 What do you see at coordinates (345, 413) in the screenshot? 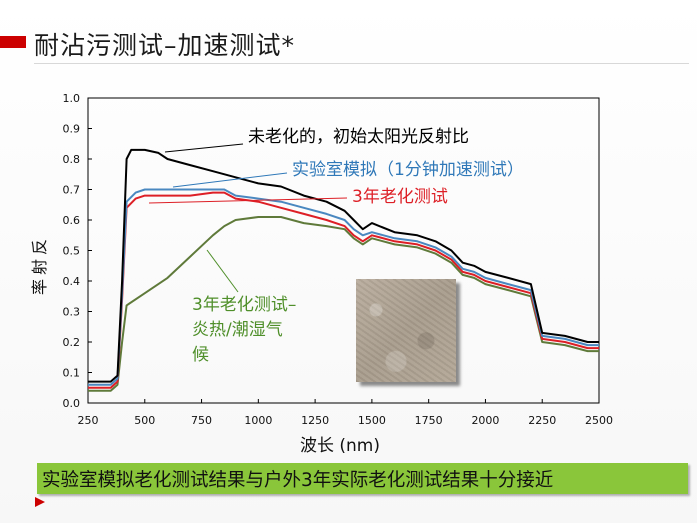
I see `x-axis: 250 500 750 1000 1250 1500 1750 2000 2250 2500` at bounding box center [345, 413].